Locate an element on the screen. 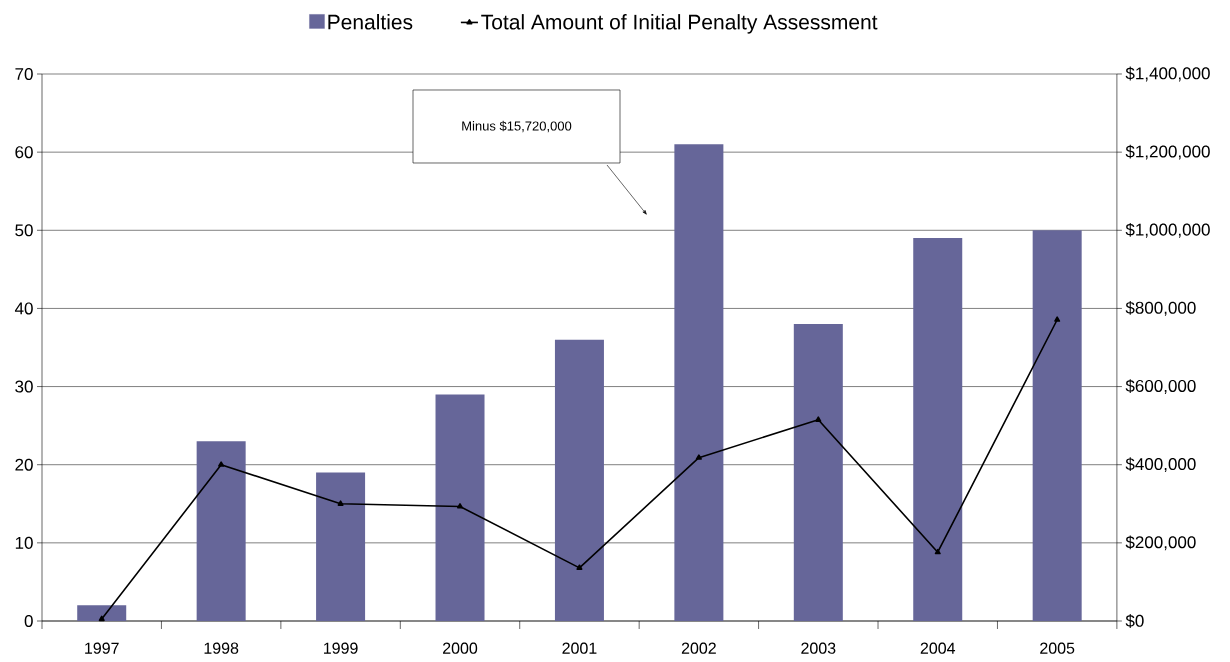 Image resolution: width=1230 pixels, height=662 pixels. legend-label: Total Amount of Initial Penalty Assessment is located at coordinates (679, 24).